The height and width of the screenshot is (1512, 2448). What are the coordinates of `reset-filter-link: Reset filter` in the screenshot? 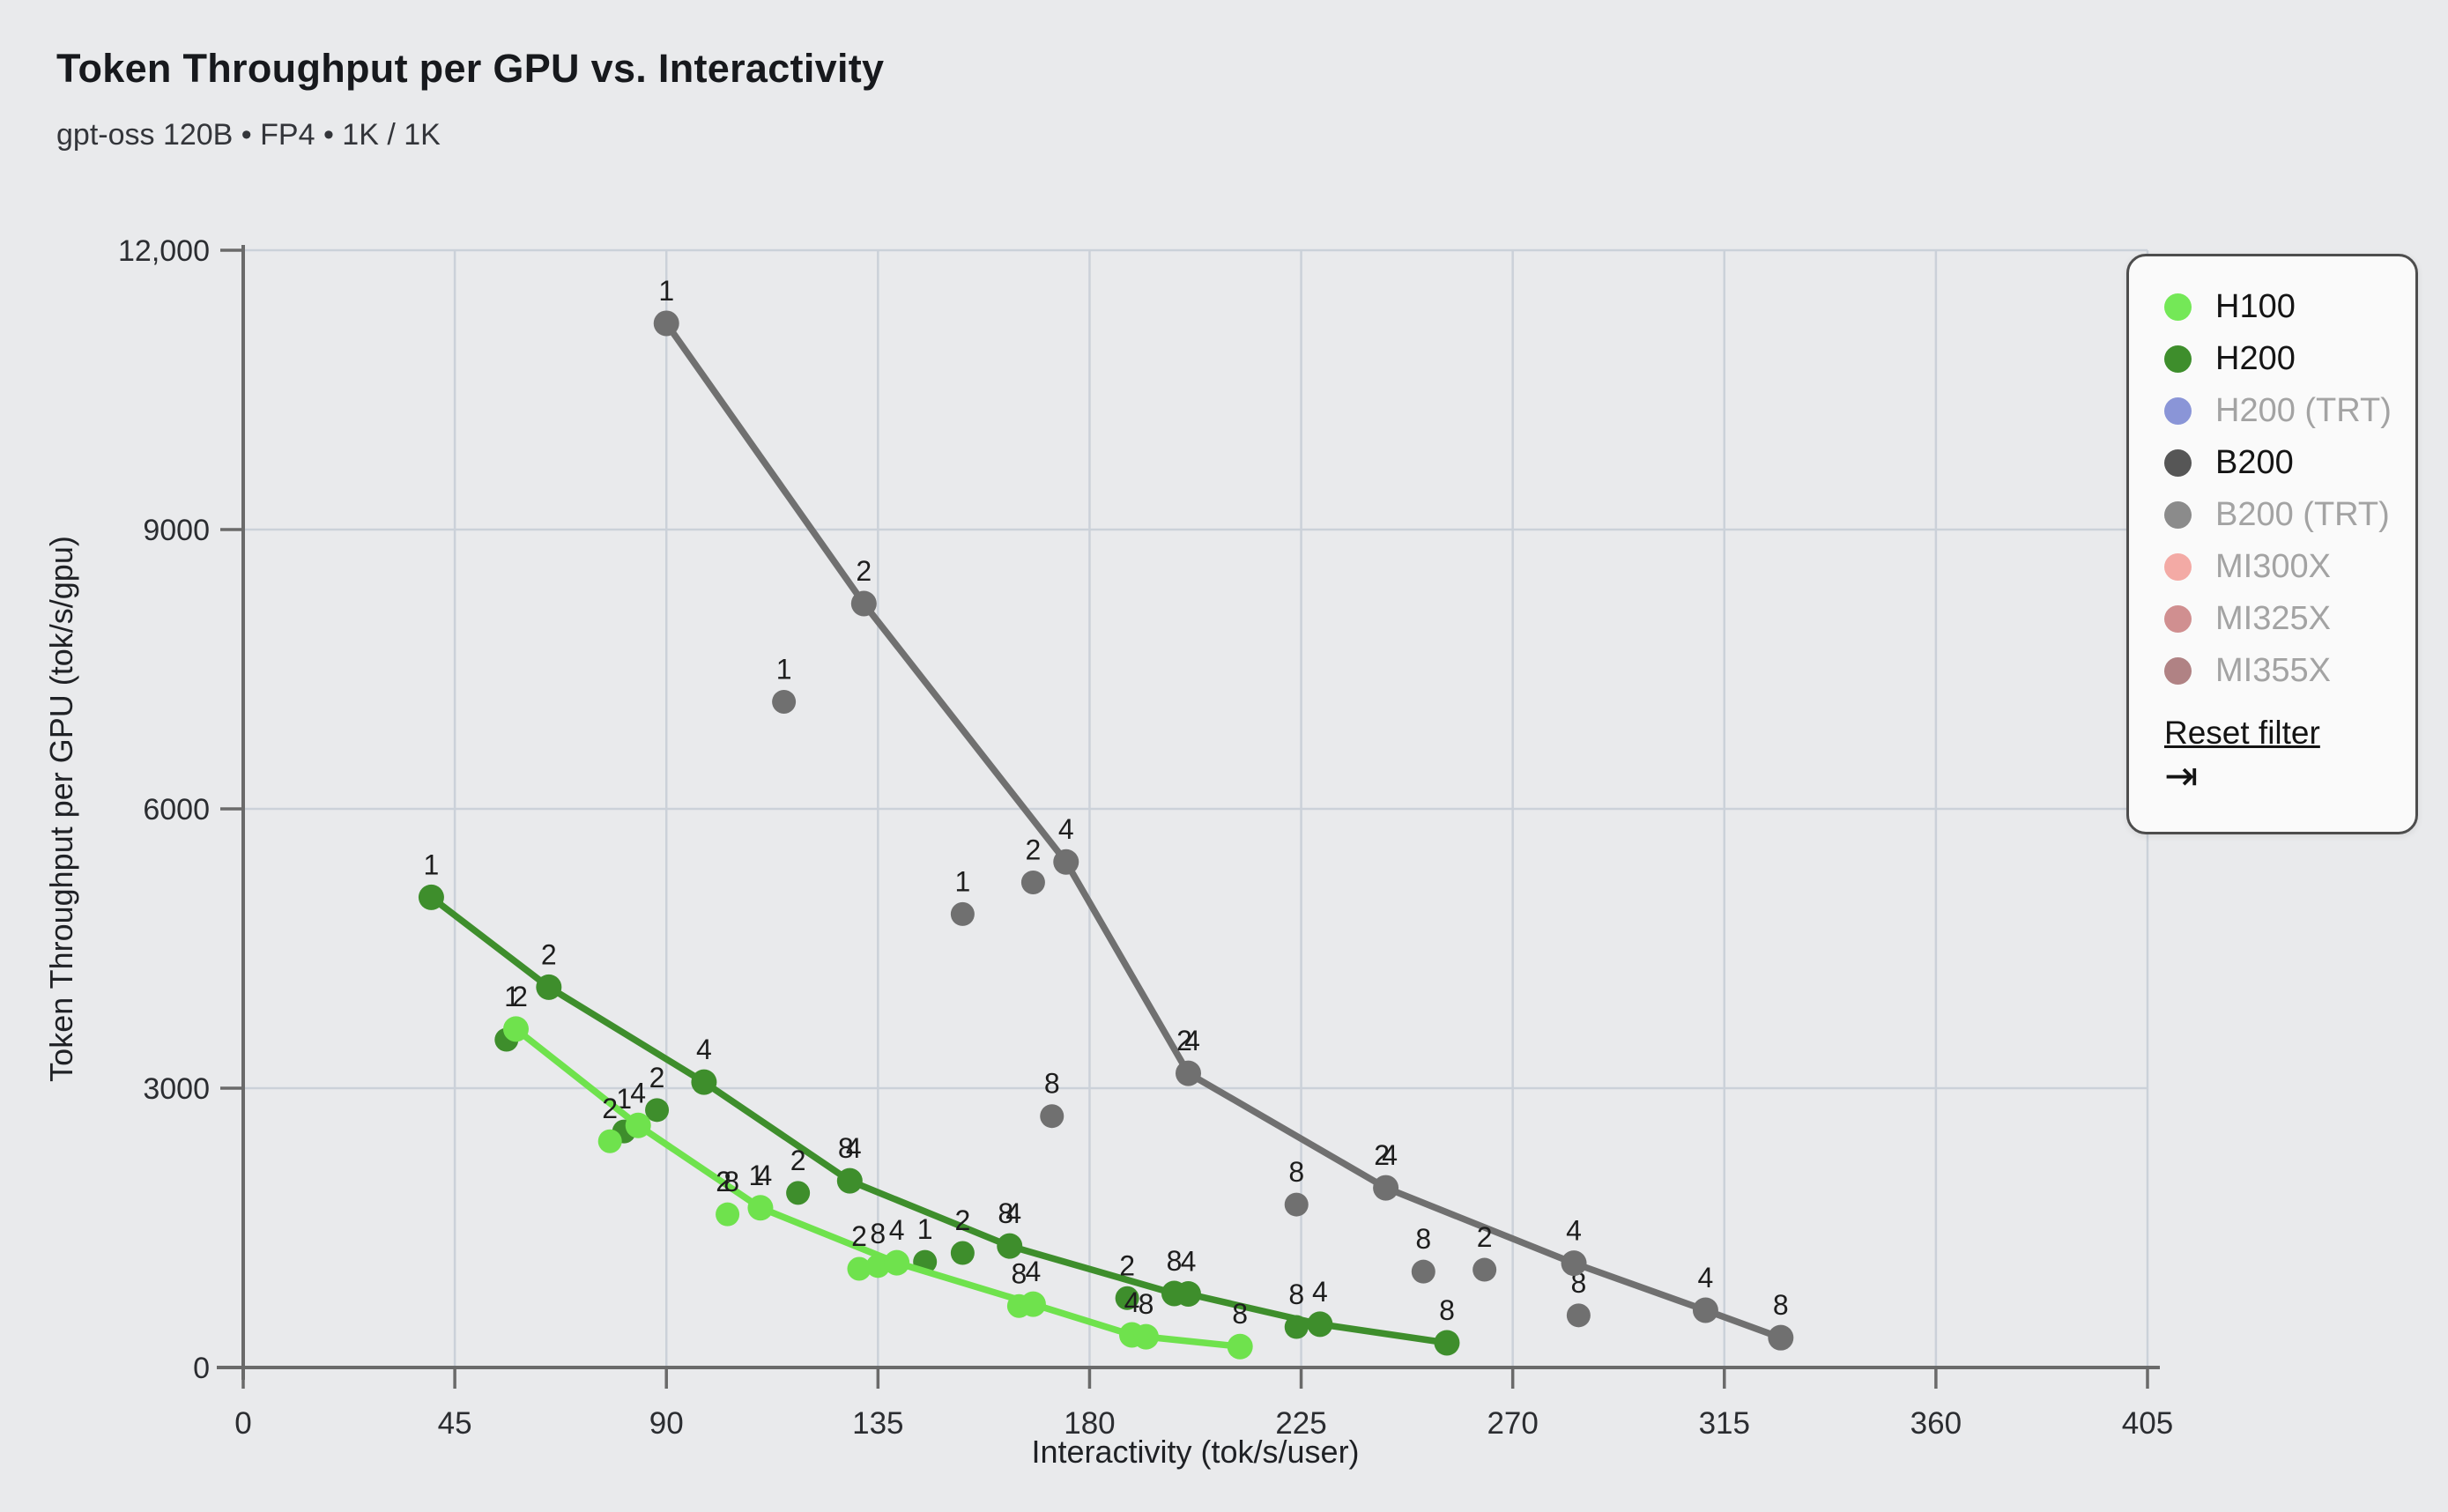 It's located at (2242, 733).